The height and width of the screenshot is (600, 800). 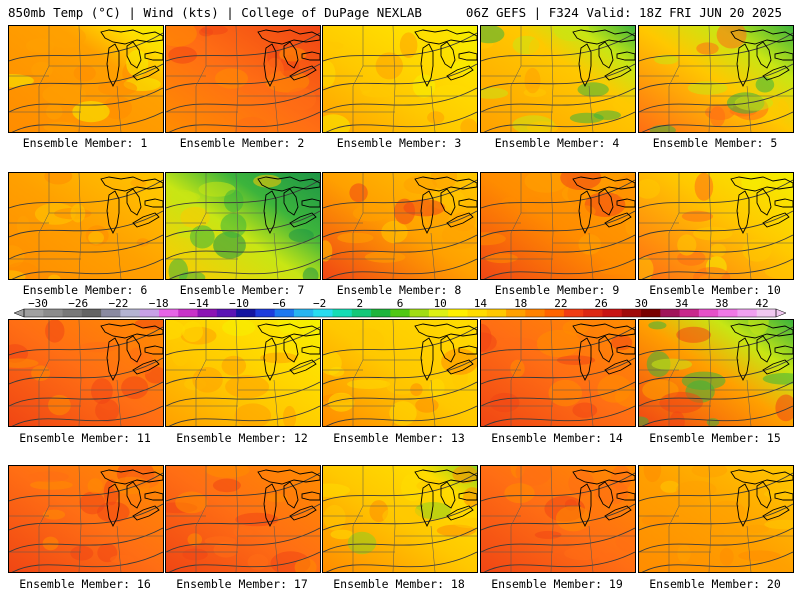 I want to click on ensemble-member-label: Ensemble Member: 17, so click(x=242, y=584).